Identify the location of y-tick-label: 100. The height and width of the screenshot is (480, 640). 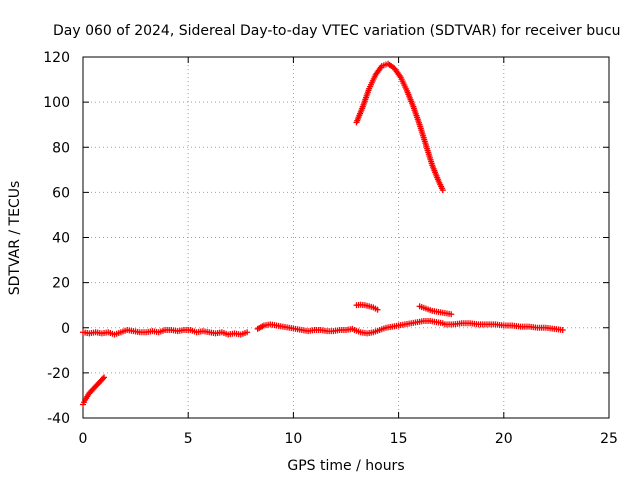
(56, 103).